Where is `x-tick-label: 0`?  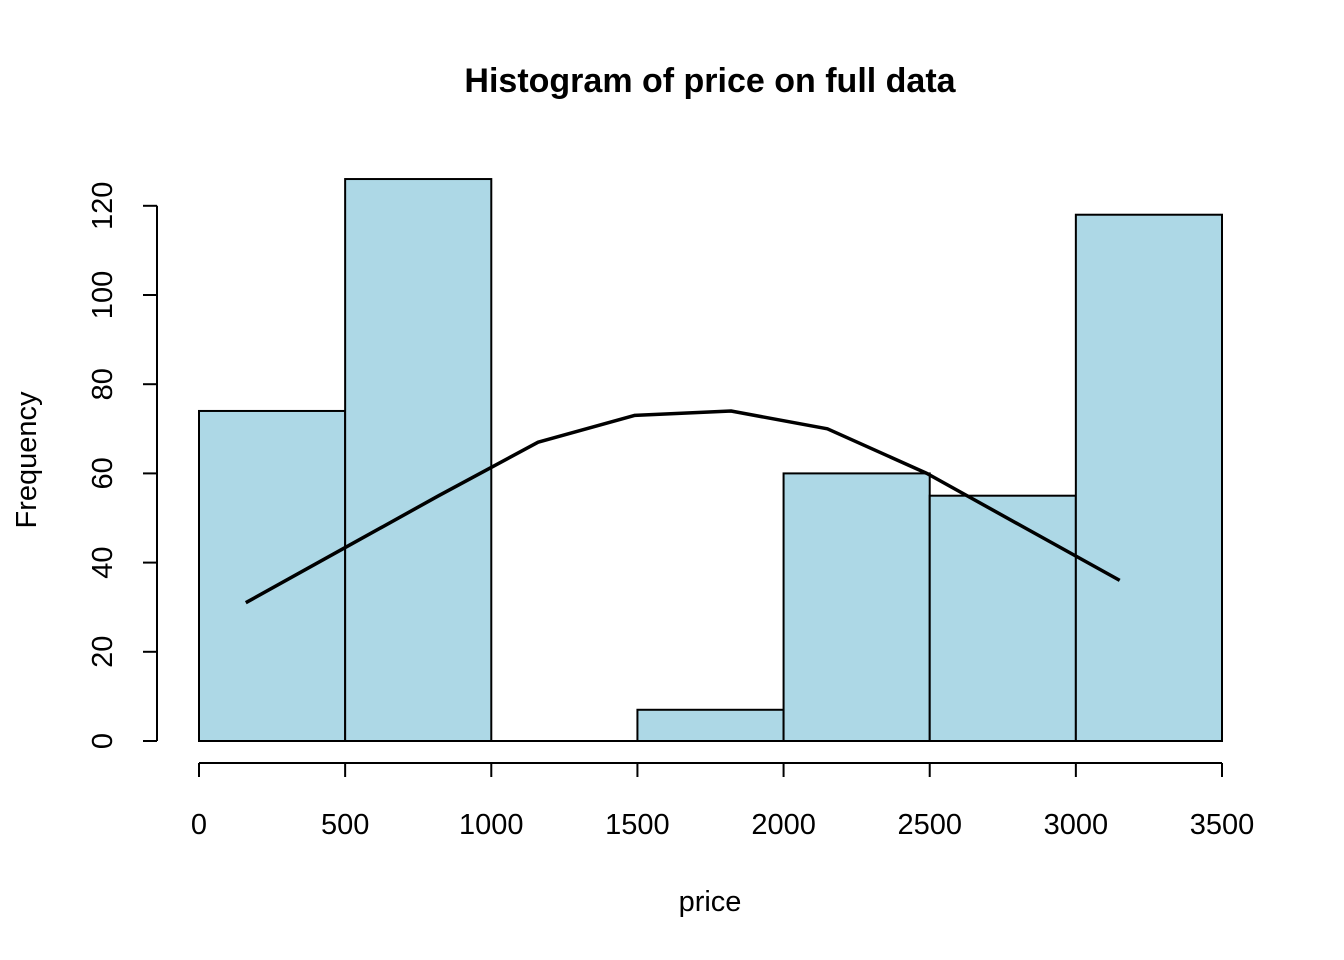
x-tick-label: 0 is located at coordinates (199, 825).